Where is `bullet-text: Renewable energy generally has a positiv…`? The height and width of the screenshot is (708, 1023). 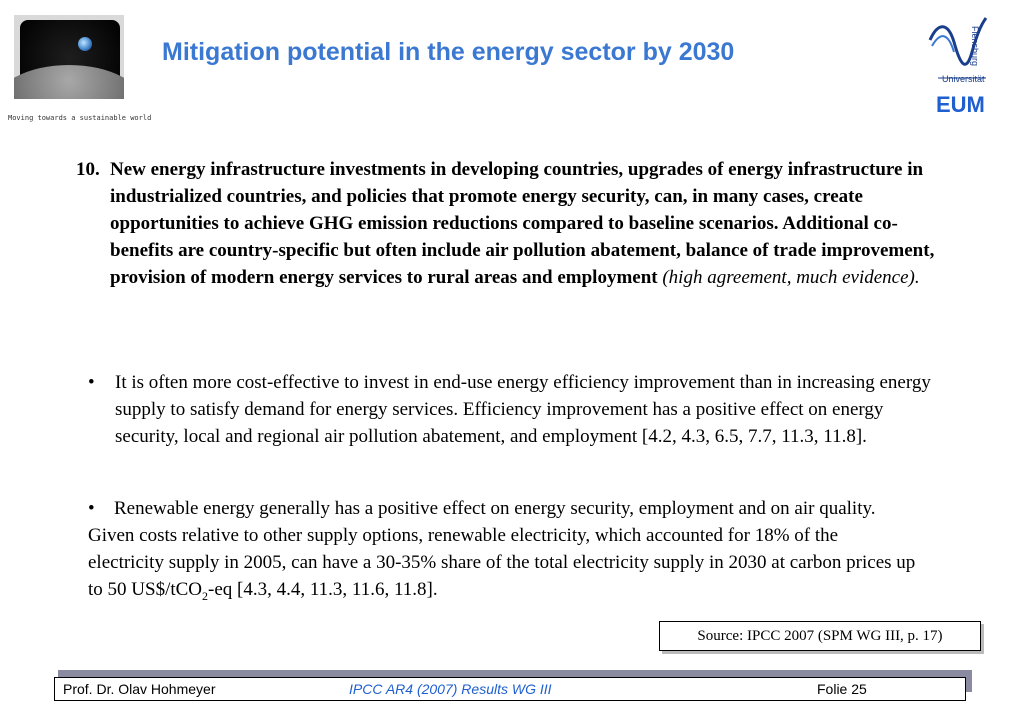 bullet-text: Renewable energy generally has a positiv… is located at coordinates (503, 552).